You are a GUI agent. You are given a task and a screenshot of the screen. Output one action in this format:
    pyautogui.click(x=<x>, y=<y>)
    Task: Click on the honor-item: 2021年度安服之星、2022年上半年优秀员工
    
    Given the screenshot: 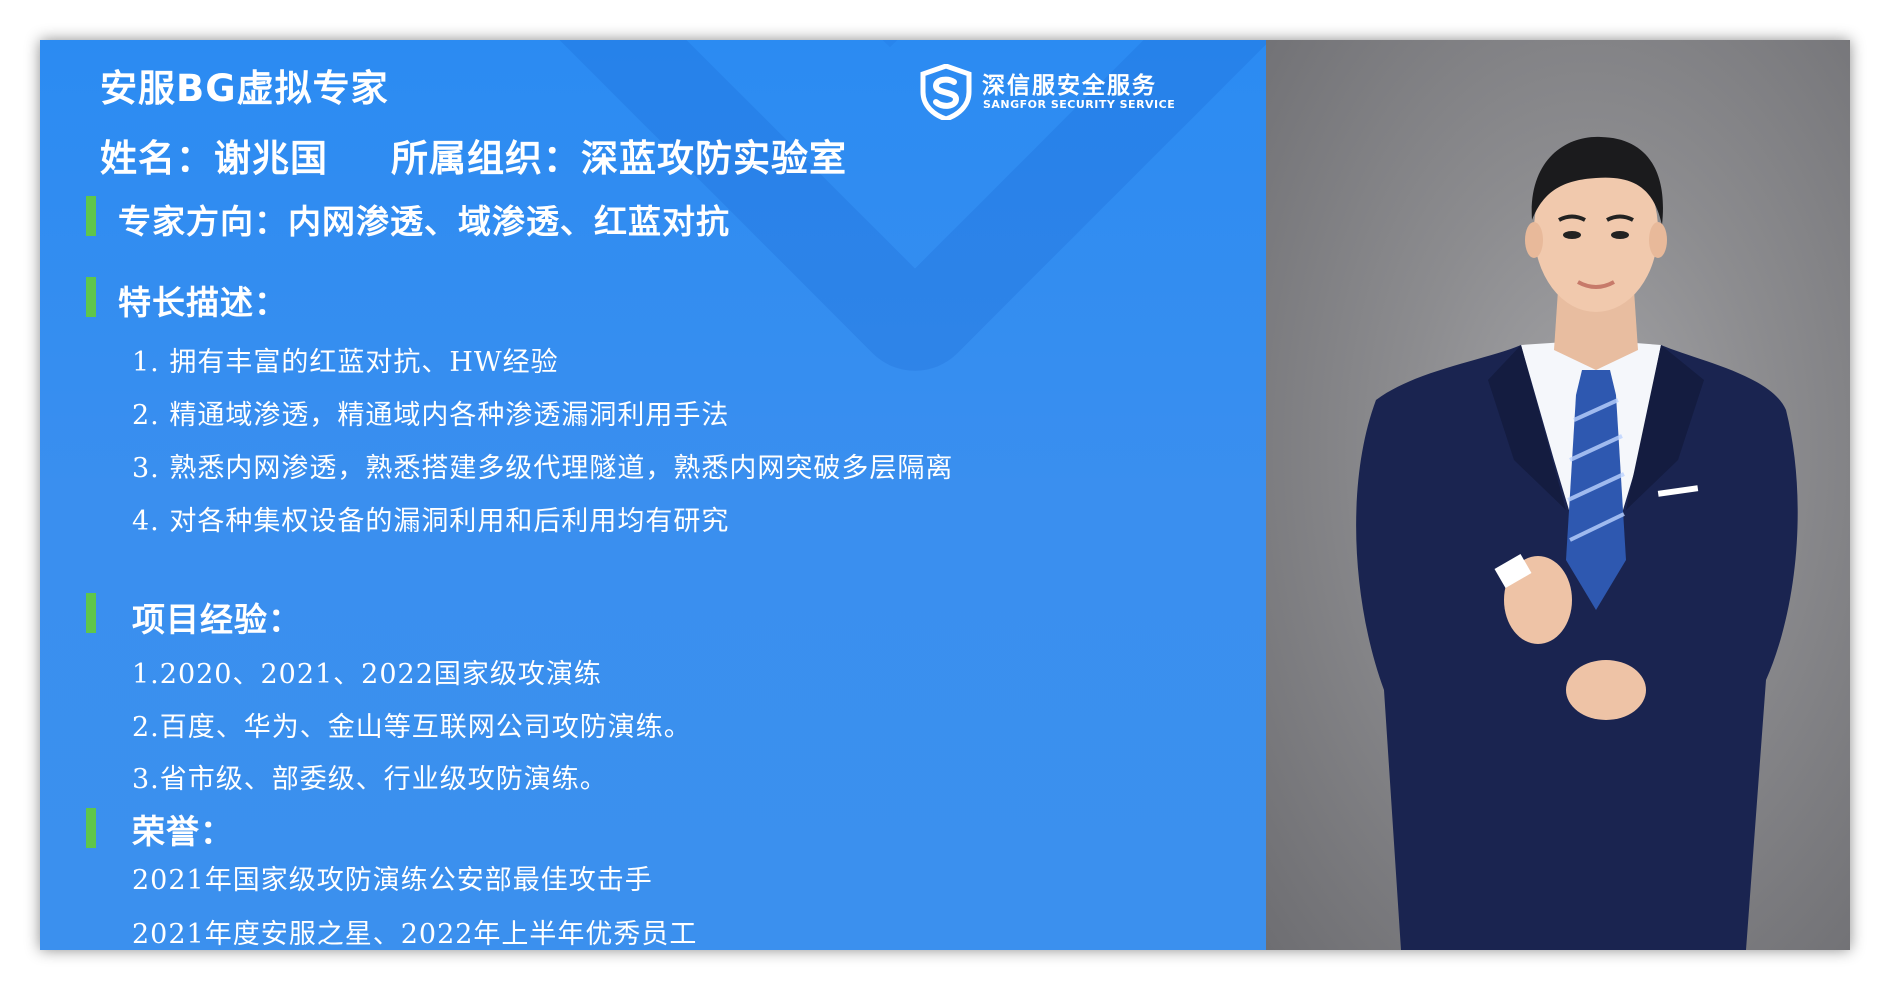 What is the action you would take?
    pyautogui.click(x=415, y=934)
    